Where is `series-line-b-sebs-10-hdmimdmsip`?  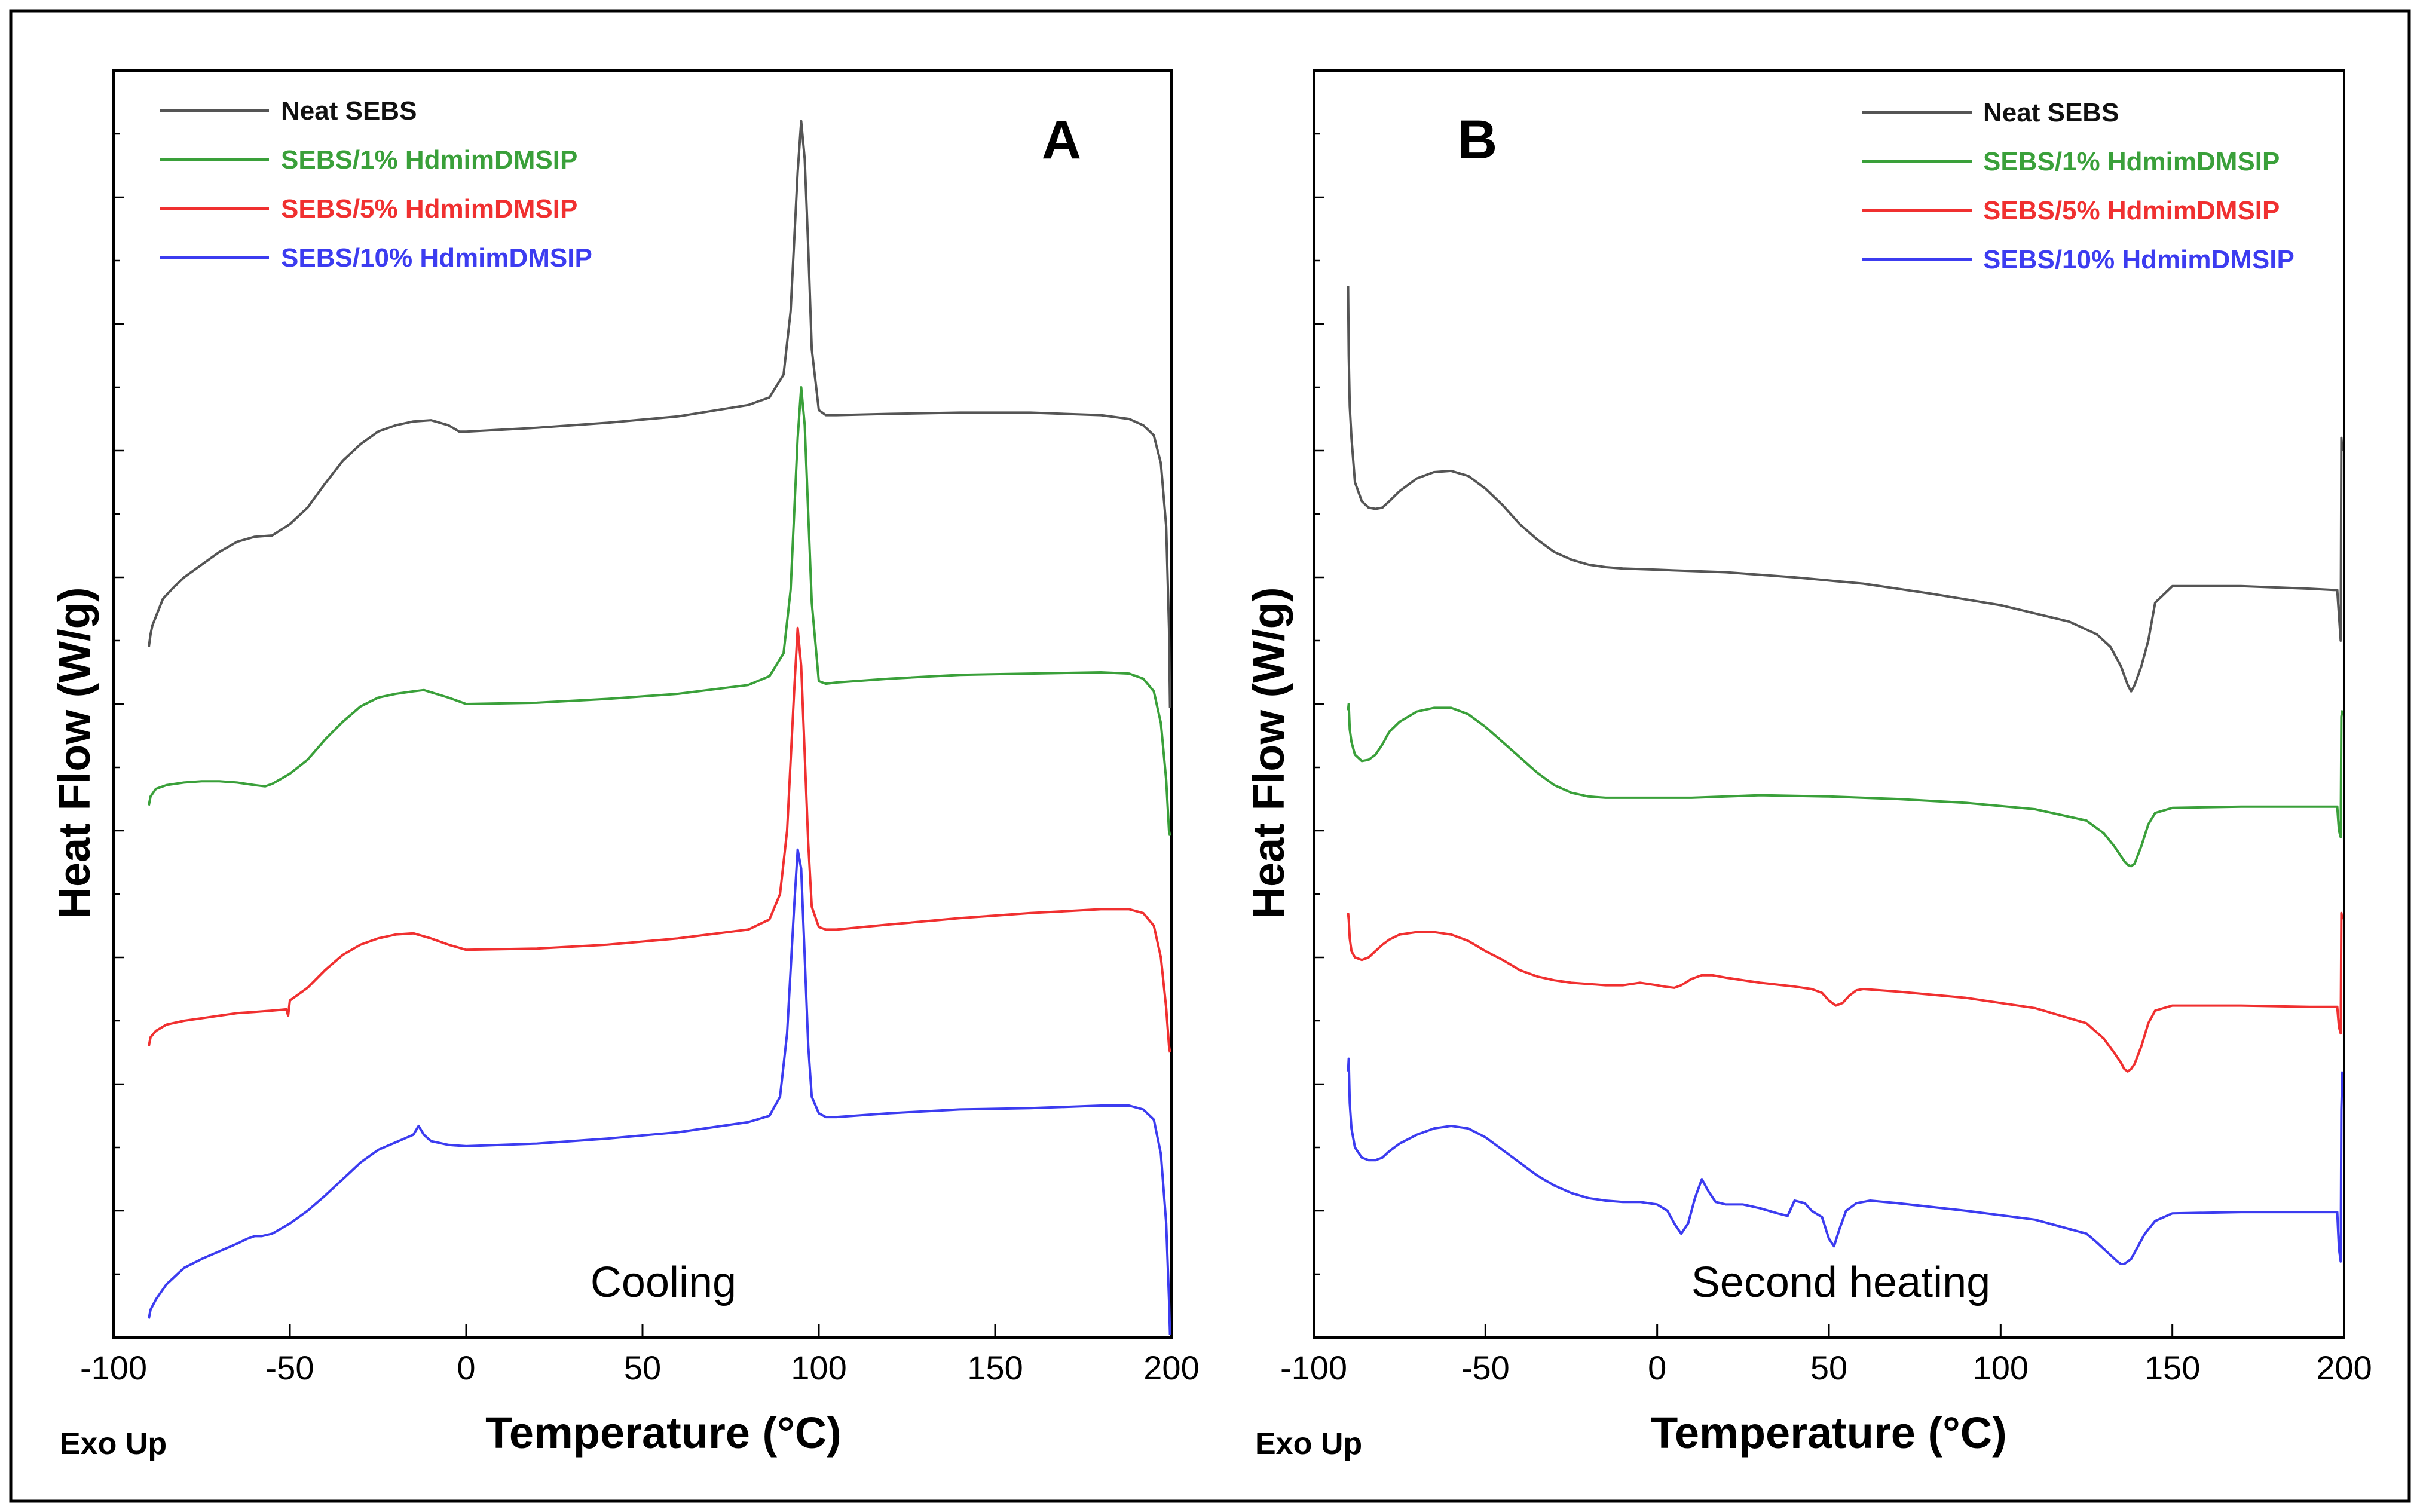
series-line-b-sebs-10-hdmimdmsip is located at coordinates (1846, 1161).